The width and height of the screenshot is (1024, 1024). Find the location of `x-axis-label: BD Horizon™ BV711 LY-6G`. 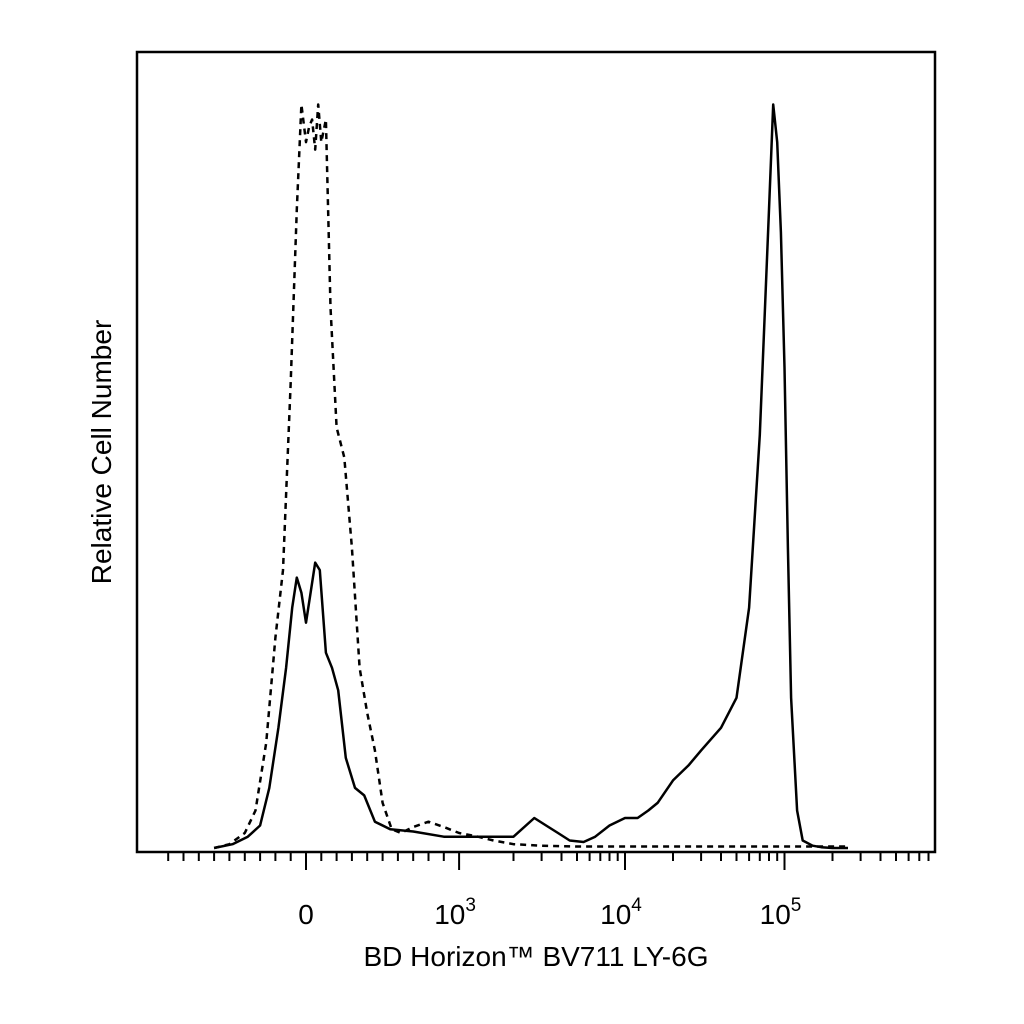

x-axis-label: BD Horizon™ BV711 LY-6G is located at coordinates (536, 956).